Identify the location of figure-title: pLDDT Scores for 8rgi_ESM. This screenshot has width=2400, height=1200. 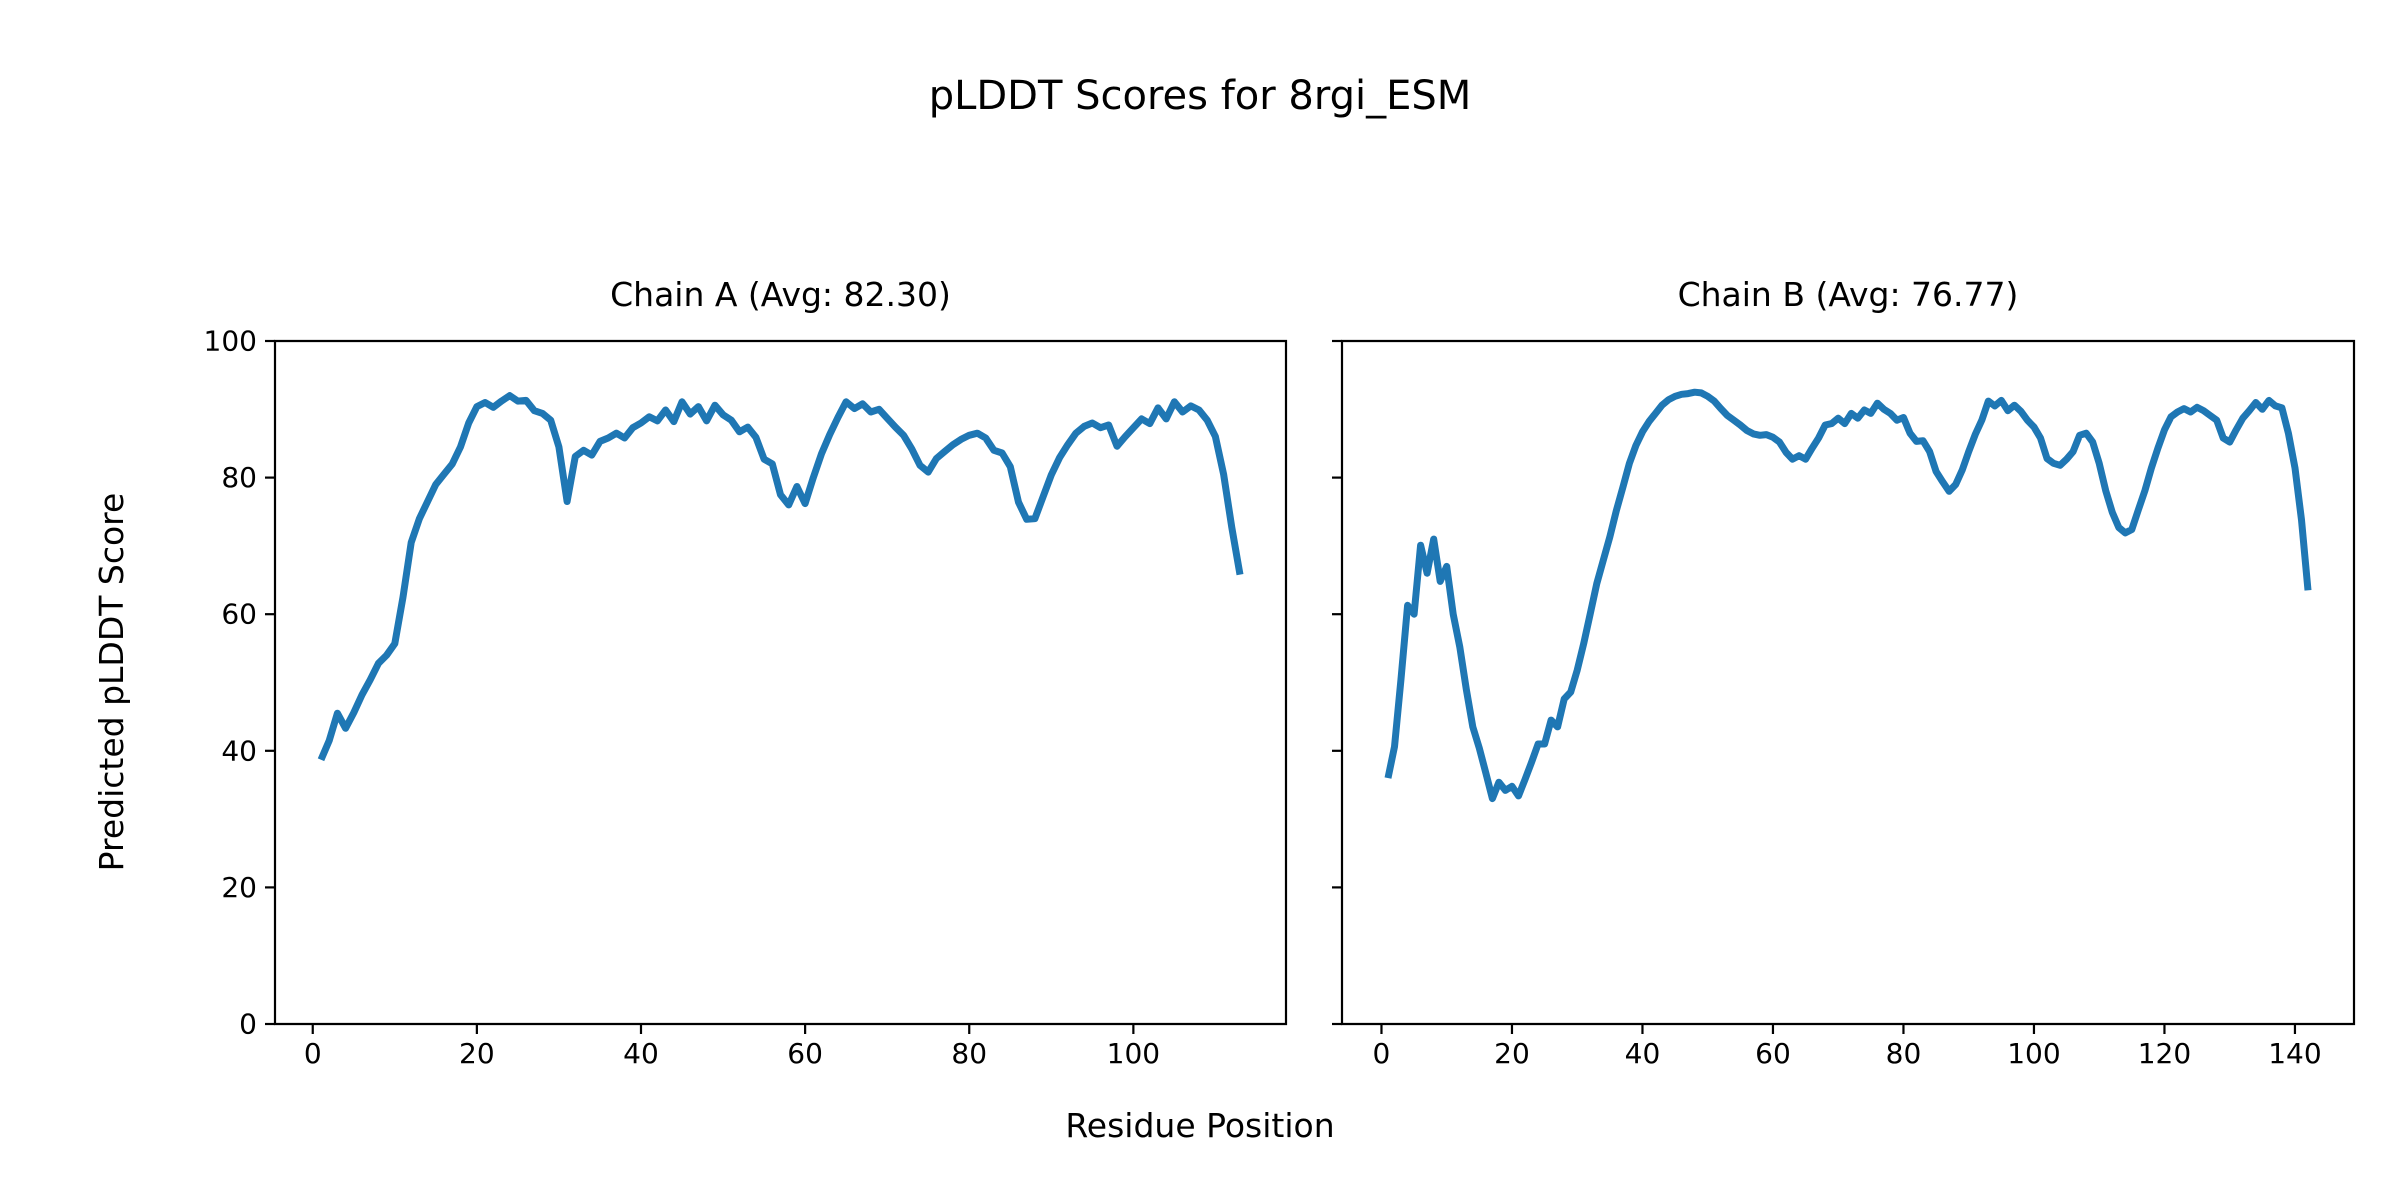
(1200, 96).